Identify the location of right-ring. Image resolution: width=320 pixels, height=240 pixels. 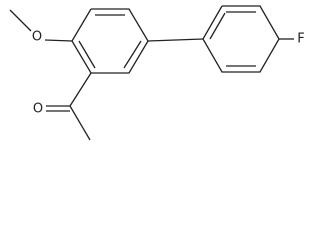
(241, 39).